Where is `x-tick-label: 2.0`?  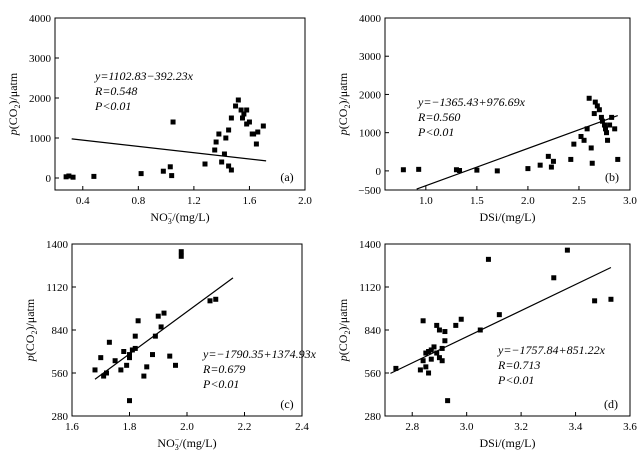
x-tick-label: 2.0 is located at coordinates (528, 201).